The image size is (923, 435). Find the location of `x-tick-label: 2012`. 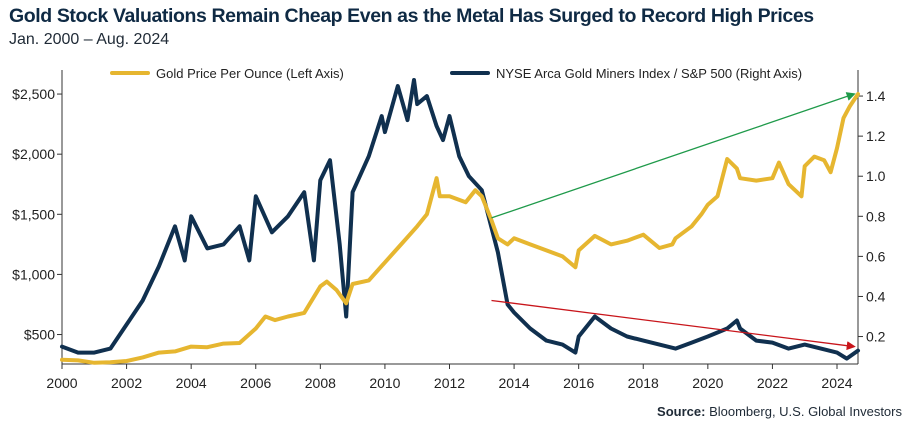

x-tick-label: 2012 is located at coordinates (449, 383).